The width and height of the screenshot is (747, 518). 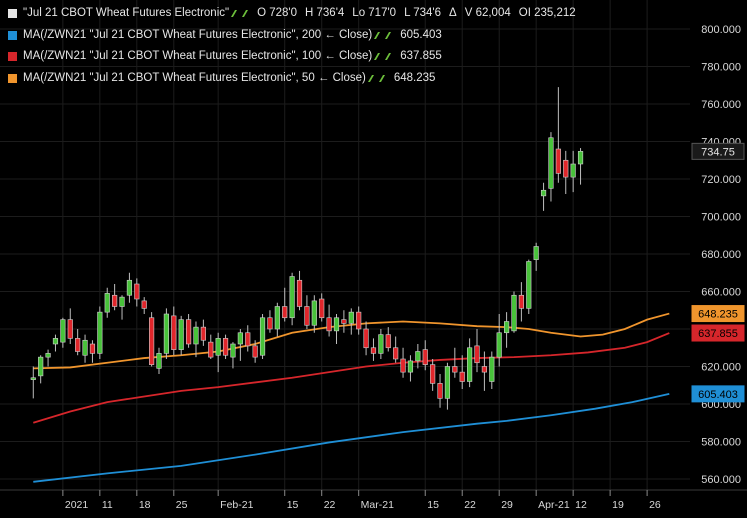 What do you see at coordinates (126, 13) in the screenshot?
I see `main-series-label: "Jul 21 CBOT Wheat Futures Electronic"` at bounding box center [126, 13].